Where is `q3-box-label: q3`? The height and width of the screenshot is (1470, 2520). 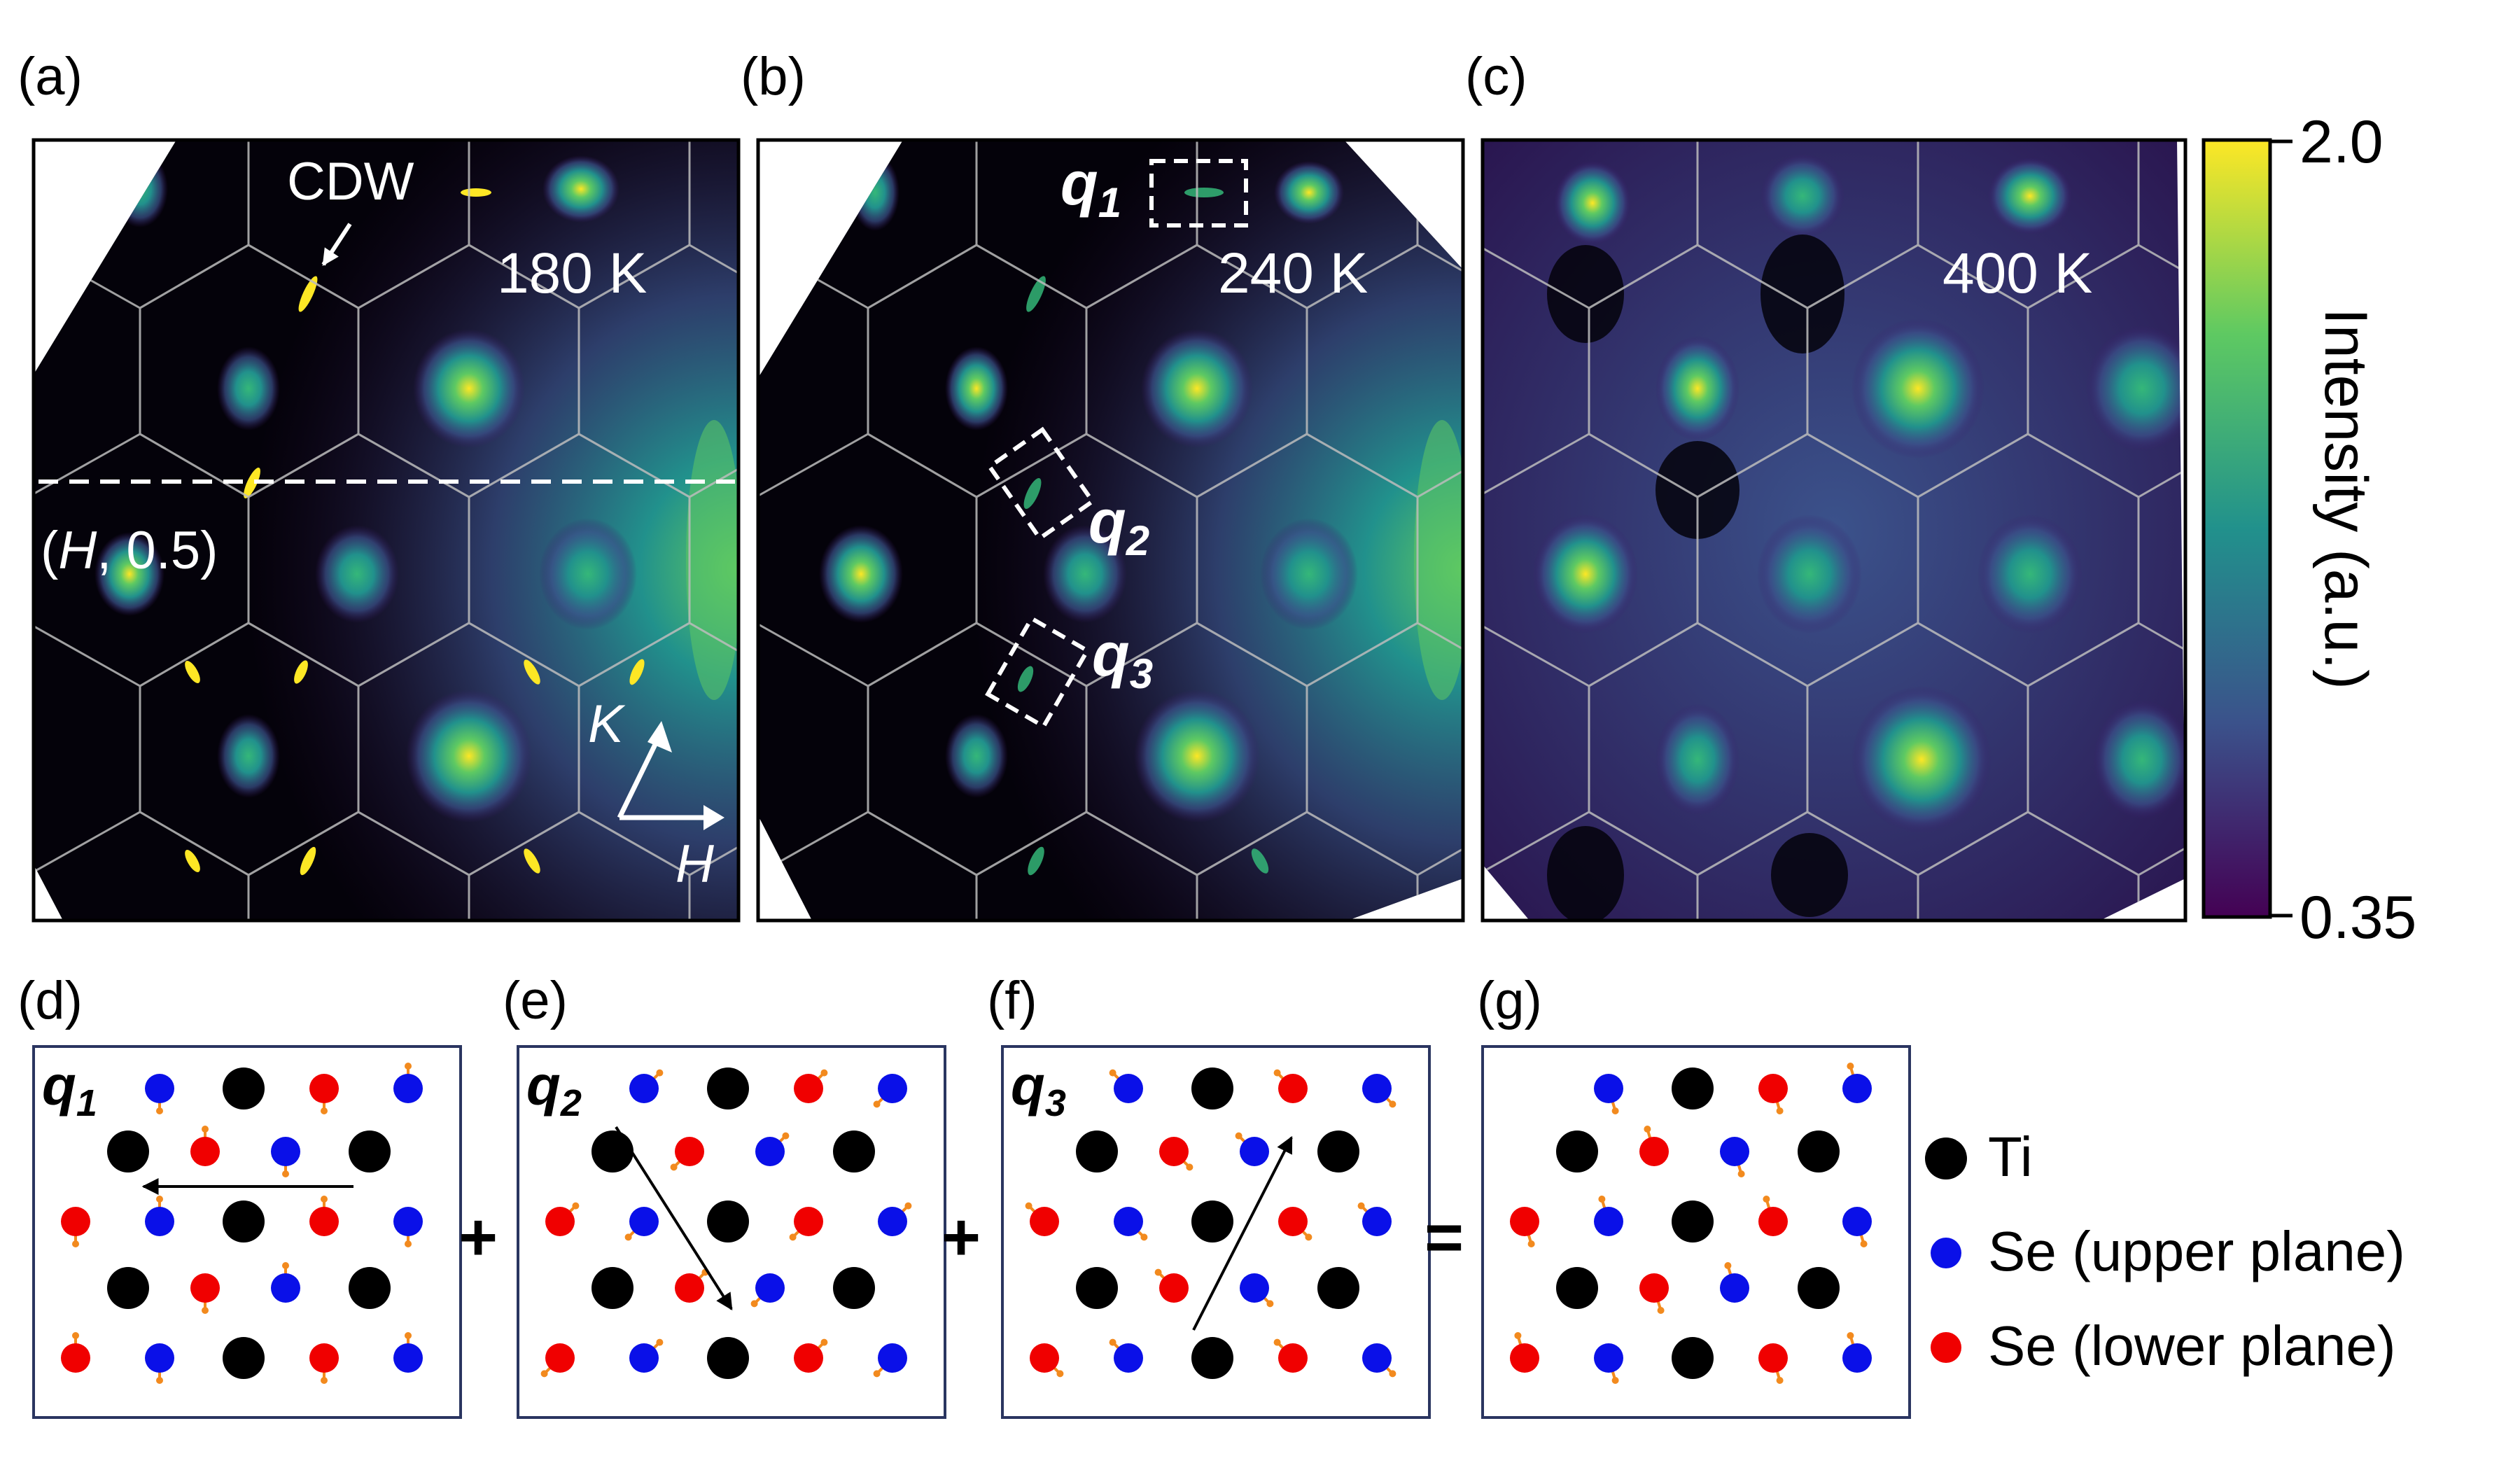
q3-box-label: q3 is located at coordinates (1038, 1089).